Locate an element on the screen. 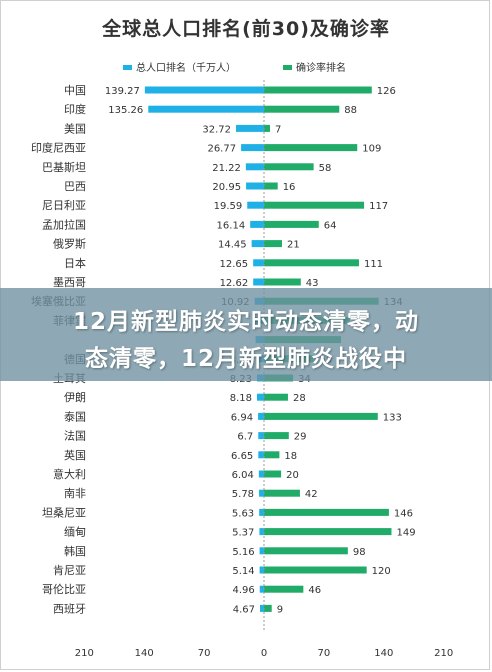  category-label: 墨西哥 is located at coordinates (69, 282).